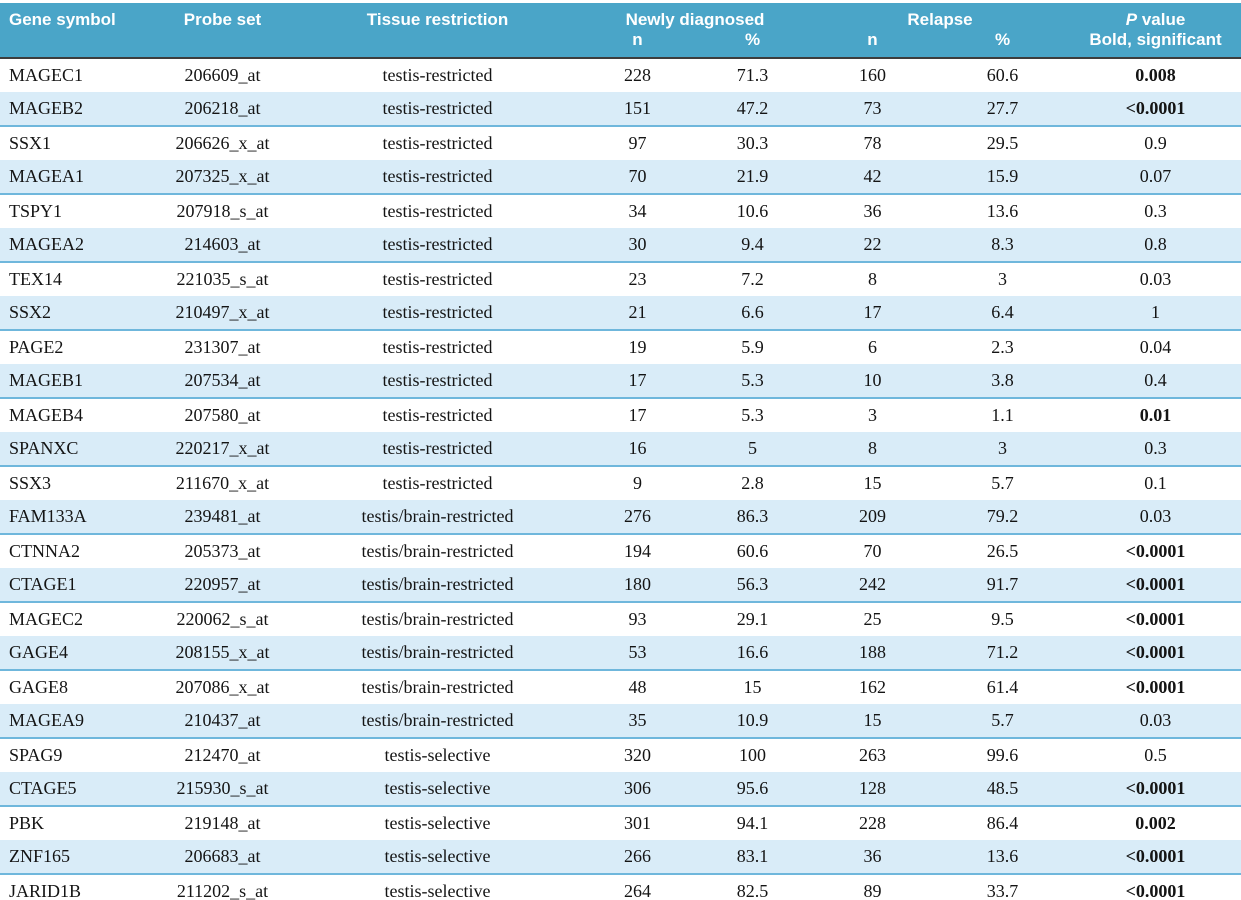 The image size is (1241, 900). What do you see at coordinates (222, 143) in the screenshot?
I see `cell-probe-set: 206626_x_at` at bounding box center [222, 143].